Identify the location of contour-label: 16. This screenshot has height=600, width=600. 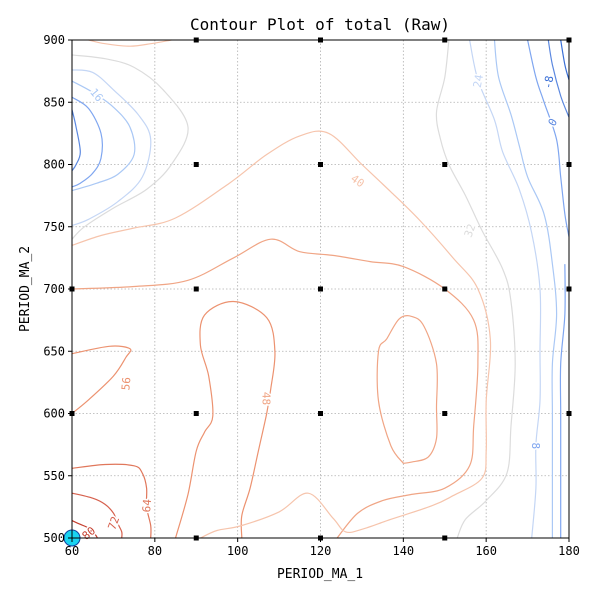
(96, 95).